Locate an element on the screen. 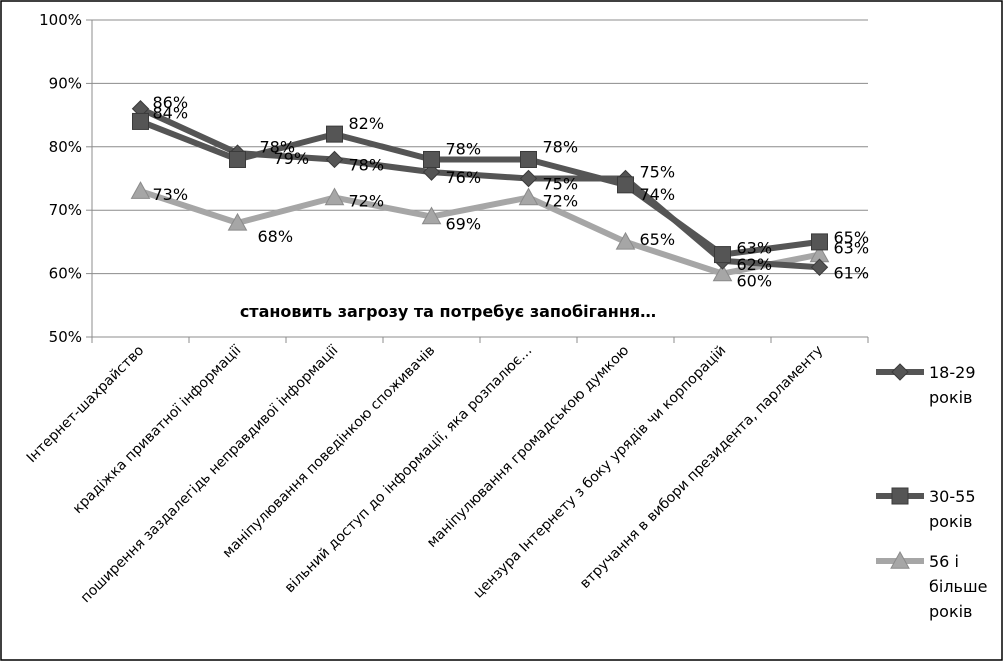 This screenshot has width=1003, height=661. legend-label: 18-29 років is located at coordinates (952, 385).